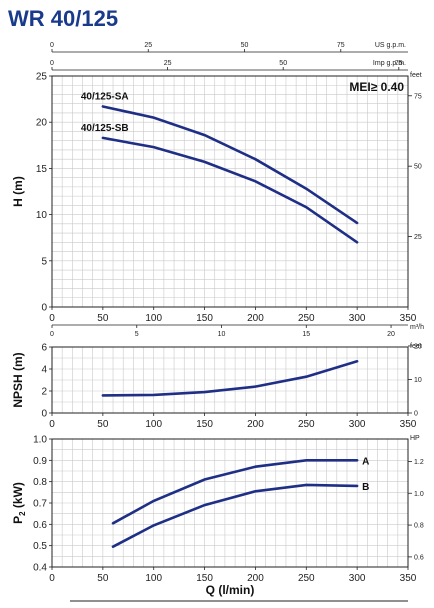  Describe the element at coordinates (52, 424) in the screenshot. I see `npsh-x-tick-label: 0` at that location.